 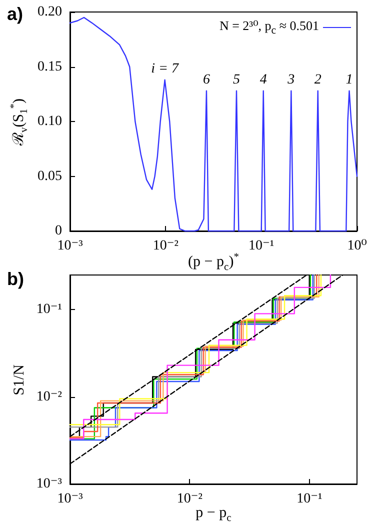 I want to click on legend-label: N = 2³⁰, p$_{c}$ ≈ 0.501, so click(x=269, y=27).